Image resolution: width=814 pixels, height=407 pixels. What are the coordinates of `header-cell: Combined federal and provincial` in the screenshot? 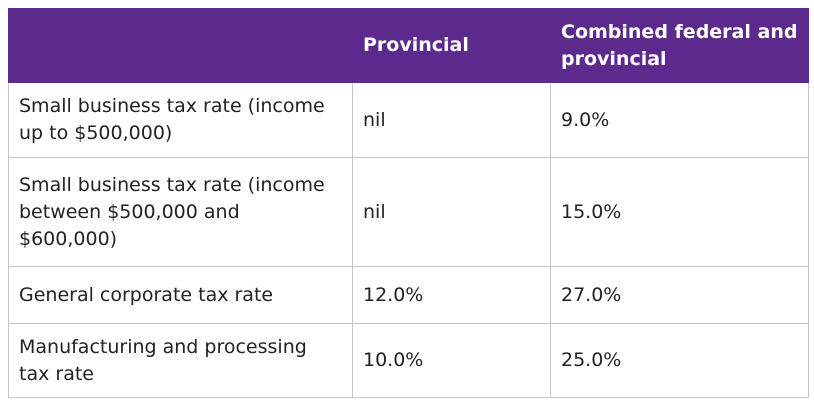 It's located at (679, 45).